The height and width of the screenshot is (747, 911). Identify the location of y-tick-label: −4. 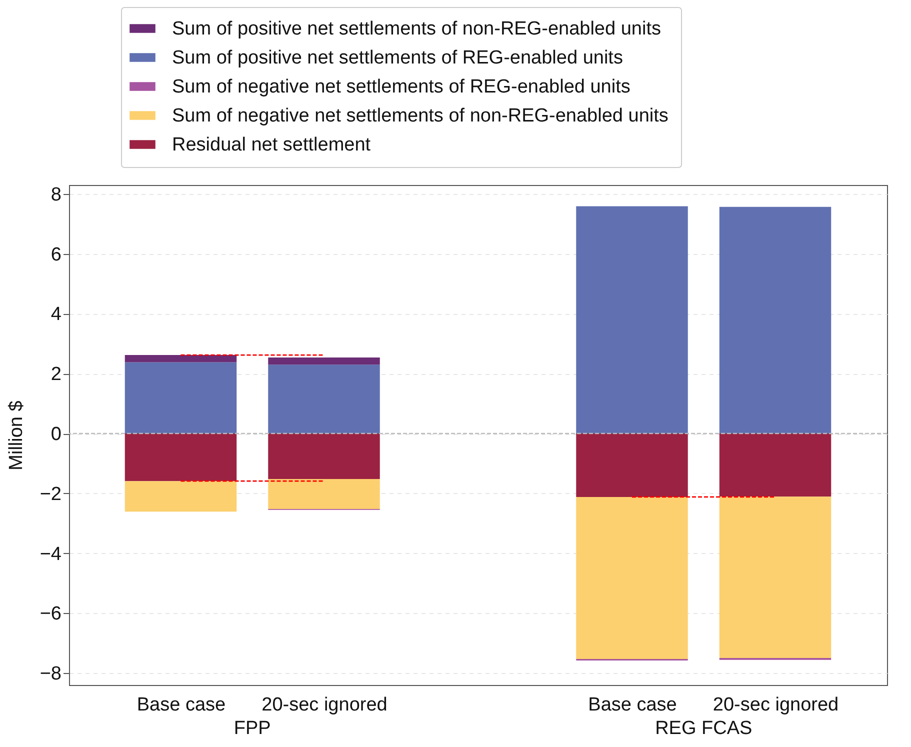
(51, 554).